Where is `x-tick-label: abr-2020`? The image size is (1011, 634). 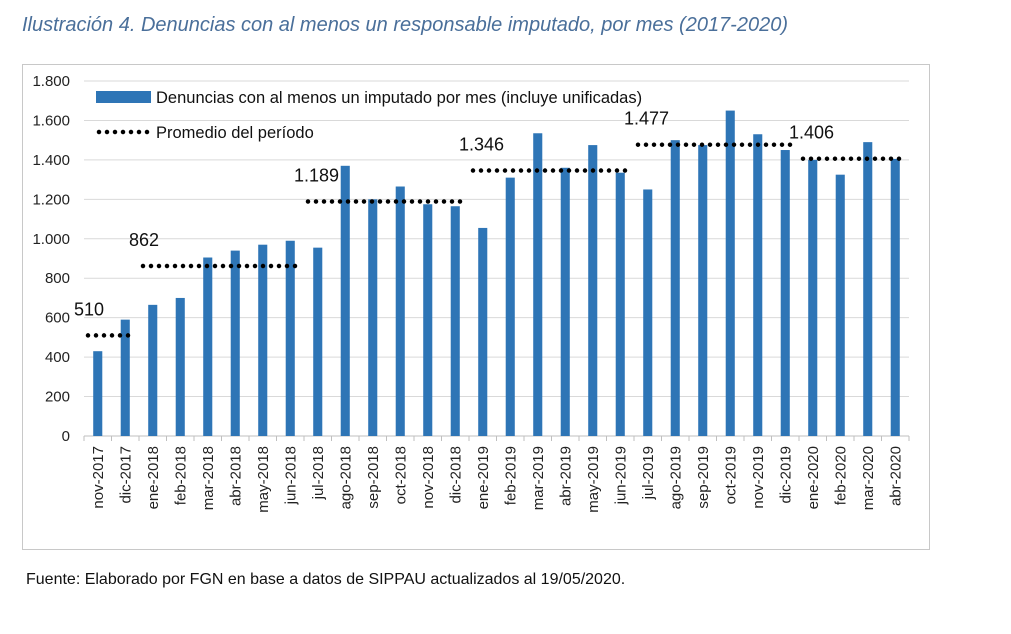
x-tick-label: abr-2020 is located at coordinates (895, 476).